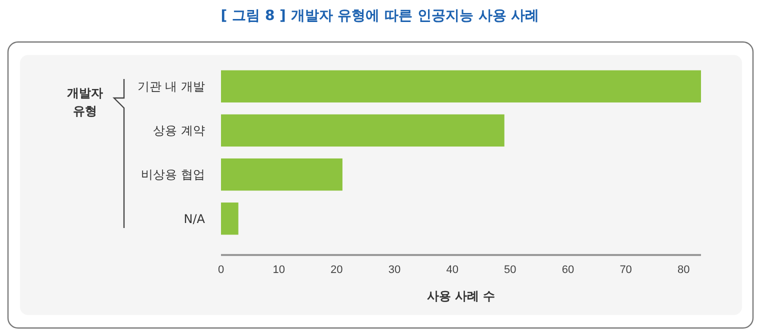 This screenshot has width=761, height=335. What do you see at coordinates (171, 87) in the screenshot?
I see `y-tick-label: 기관 내 개발` at bounding box center [171, 87].